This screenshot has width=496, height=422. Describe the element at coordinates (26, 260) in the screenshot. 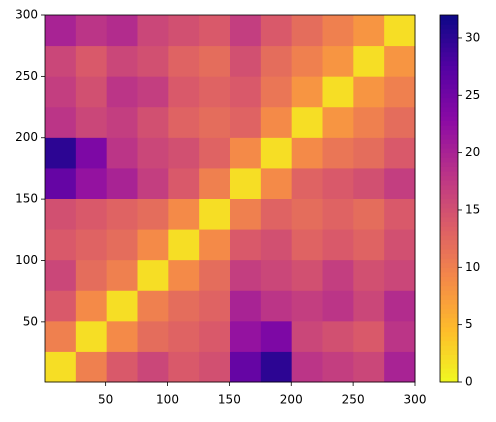

I see `y-tick-label: 100` at that location.